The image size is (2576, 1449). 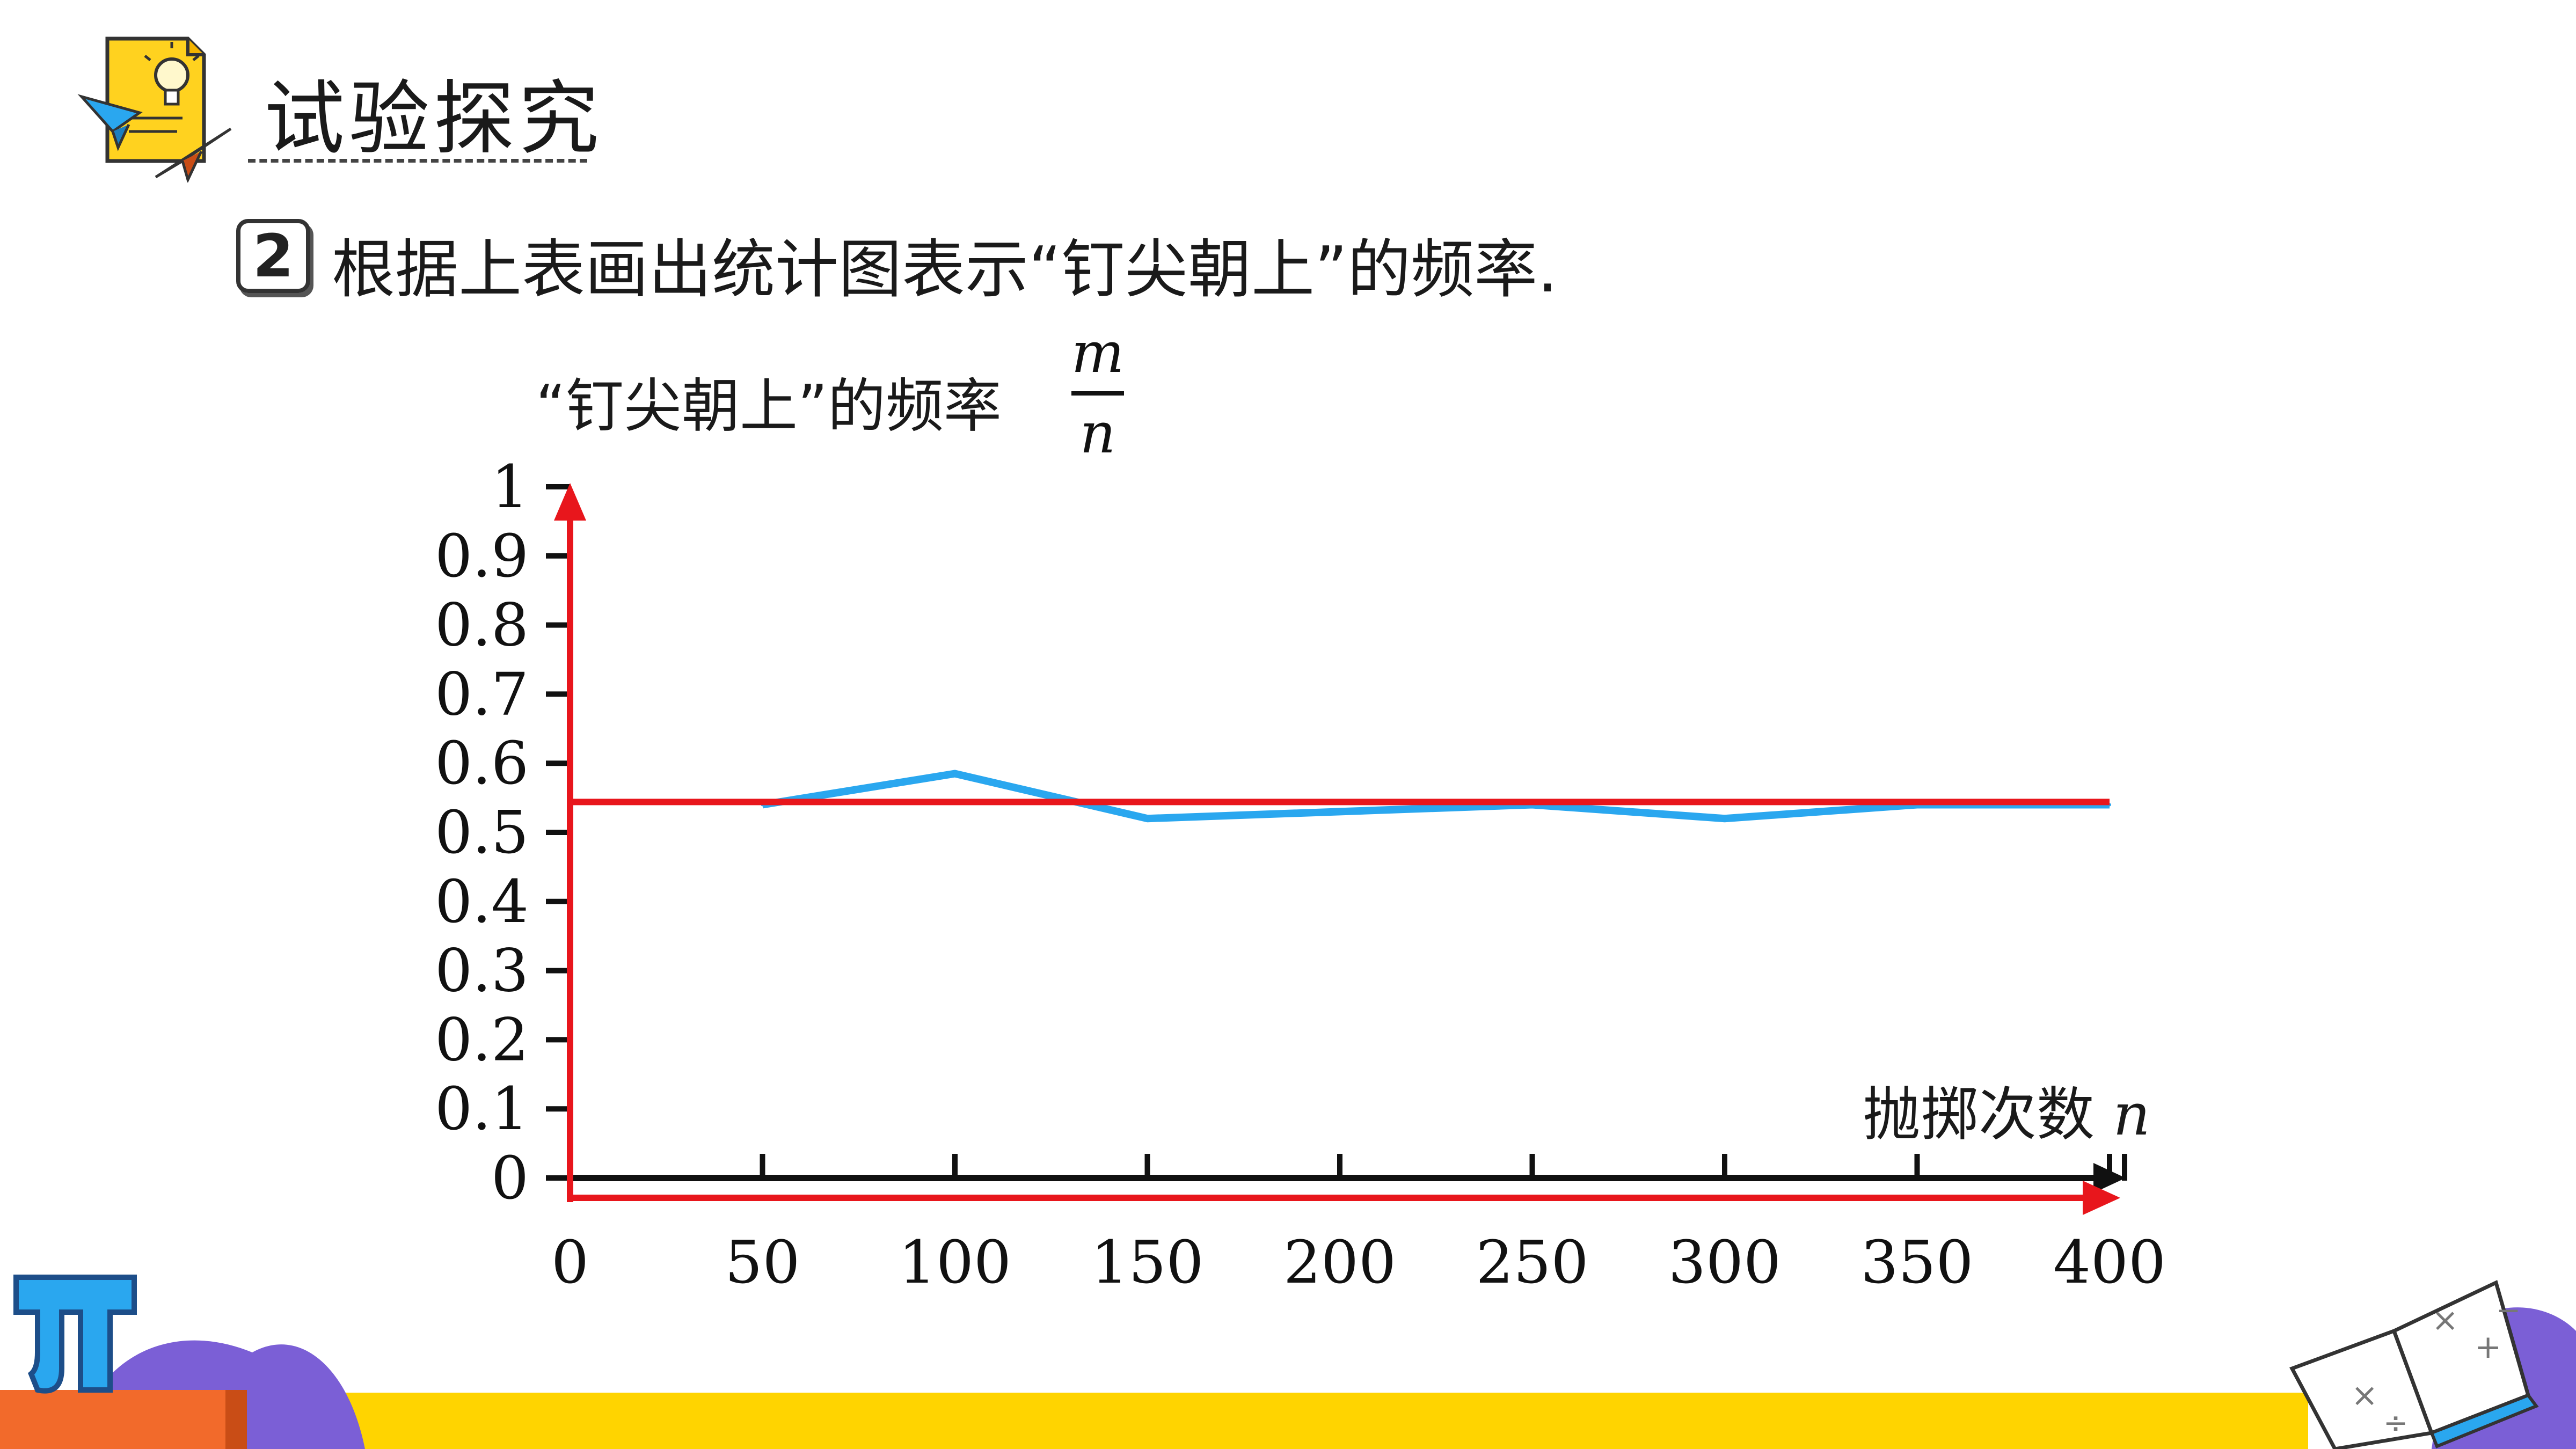 I want to click on x-axis-label-text: 抛掷次数, so click(x=1979, y=1114).